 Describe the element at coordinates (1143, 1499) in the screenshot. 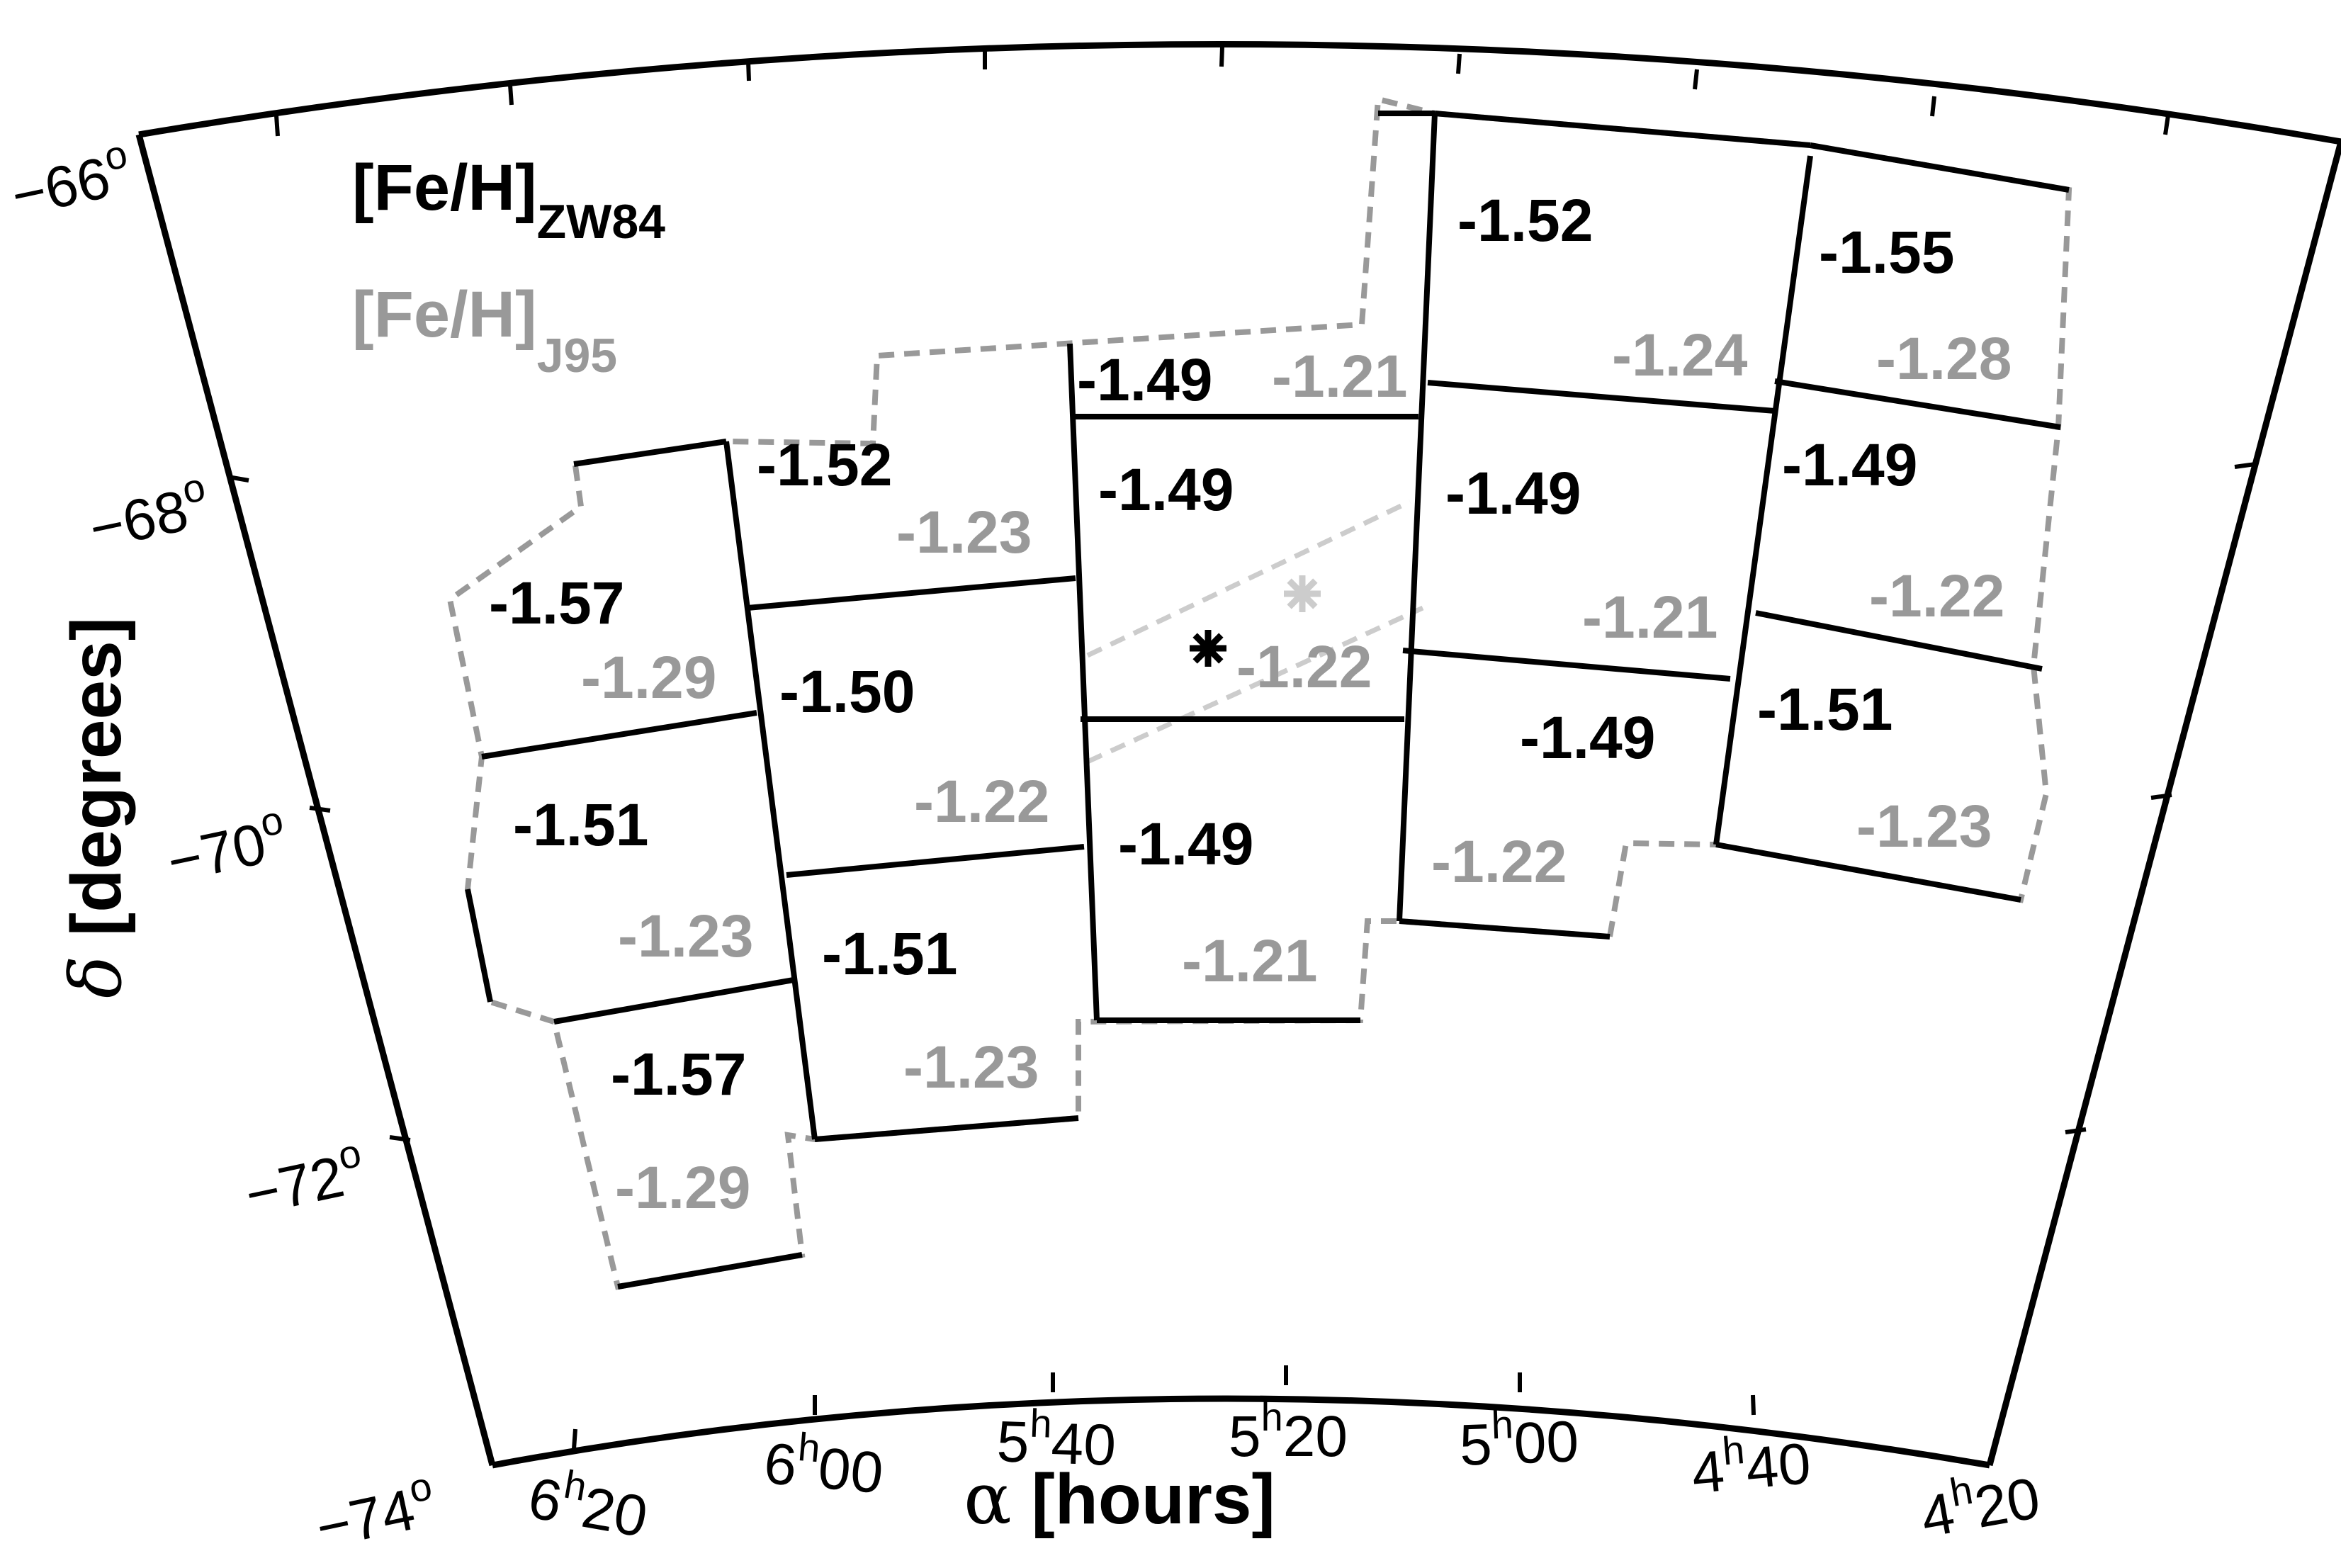

I see `x-axis-text: [hours]` at that location.